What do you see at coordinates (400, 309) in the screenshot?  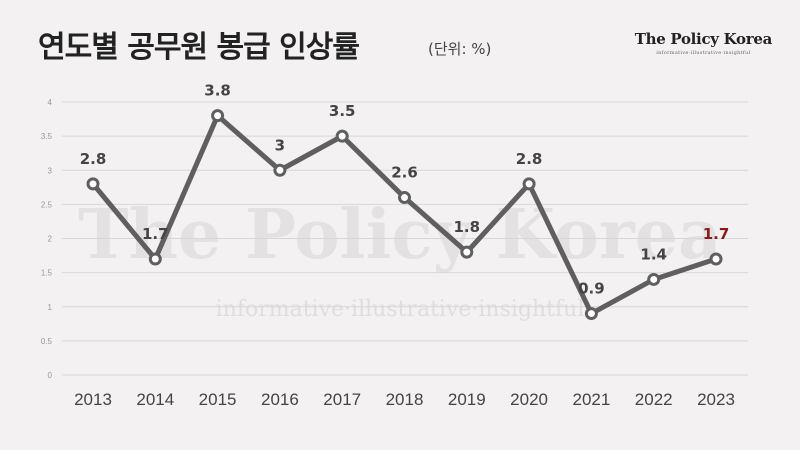 I see `watermark-subtext: informative·illustrative·insightful` at bounding box center [400, 309].